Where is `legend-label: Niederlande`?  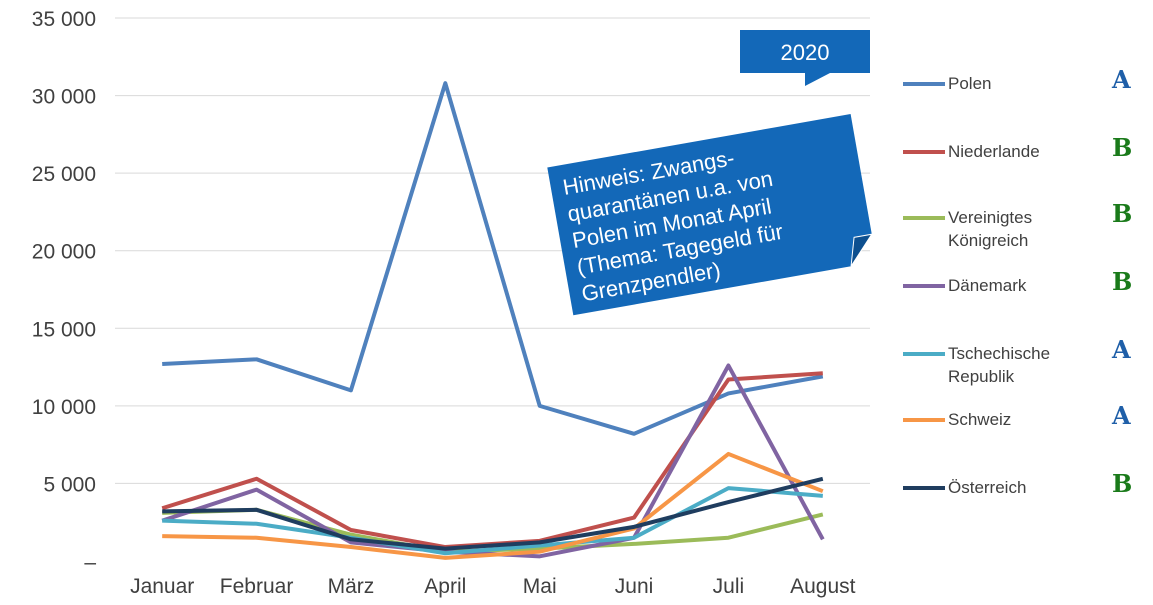 legend-label: Niederlande is located at coordinates (994, 151).